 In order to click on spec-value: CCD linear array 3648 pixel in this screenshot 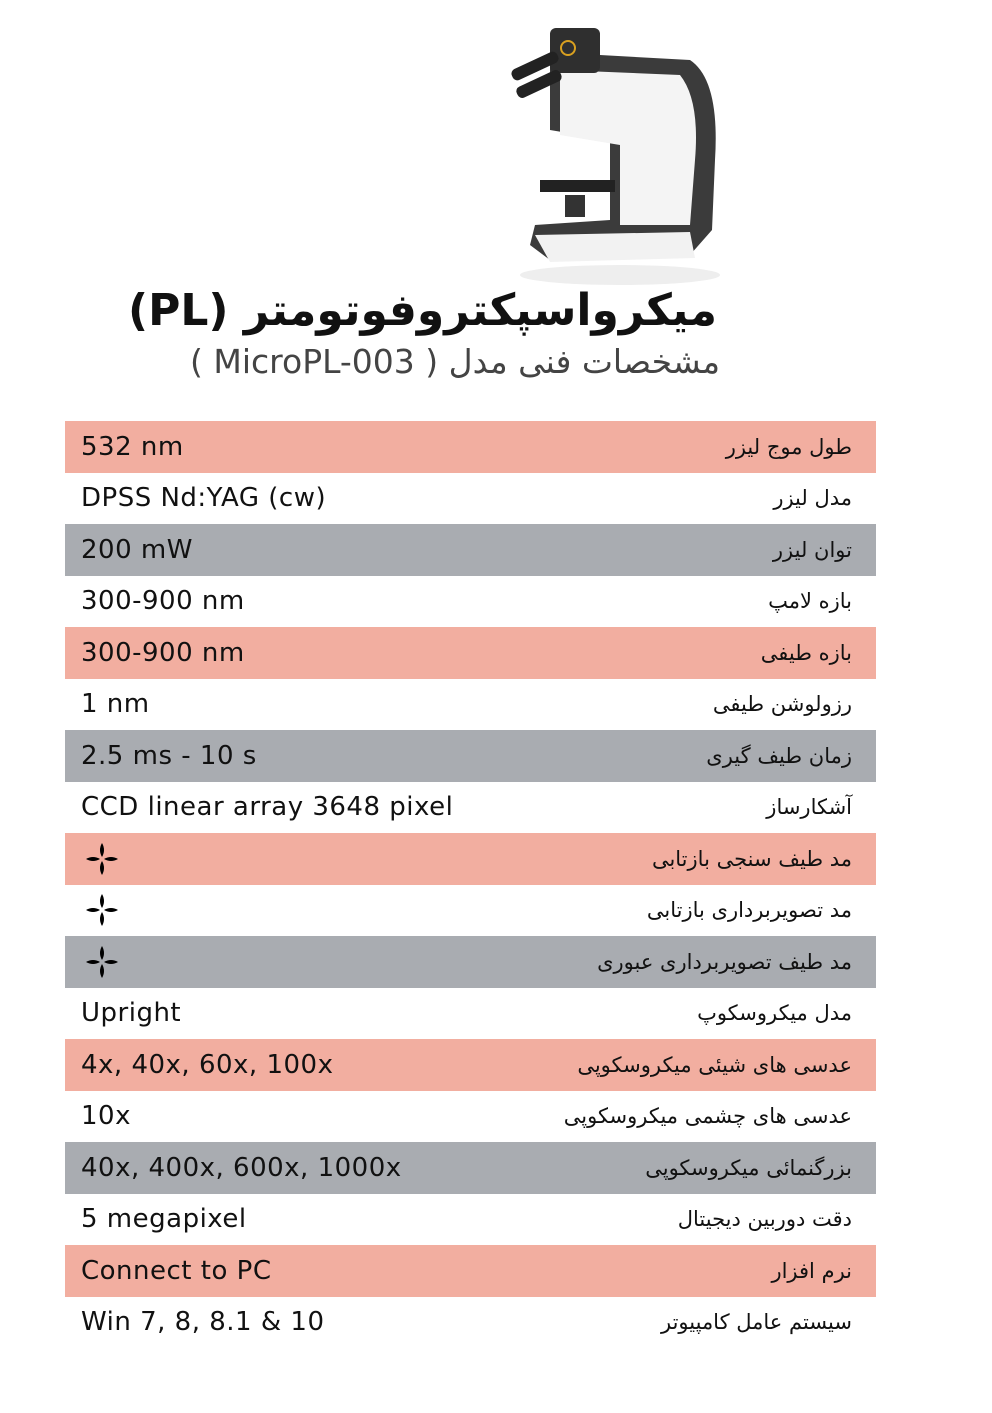, I will do `click(267, 807)`.